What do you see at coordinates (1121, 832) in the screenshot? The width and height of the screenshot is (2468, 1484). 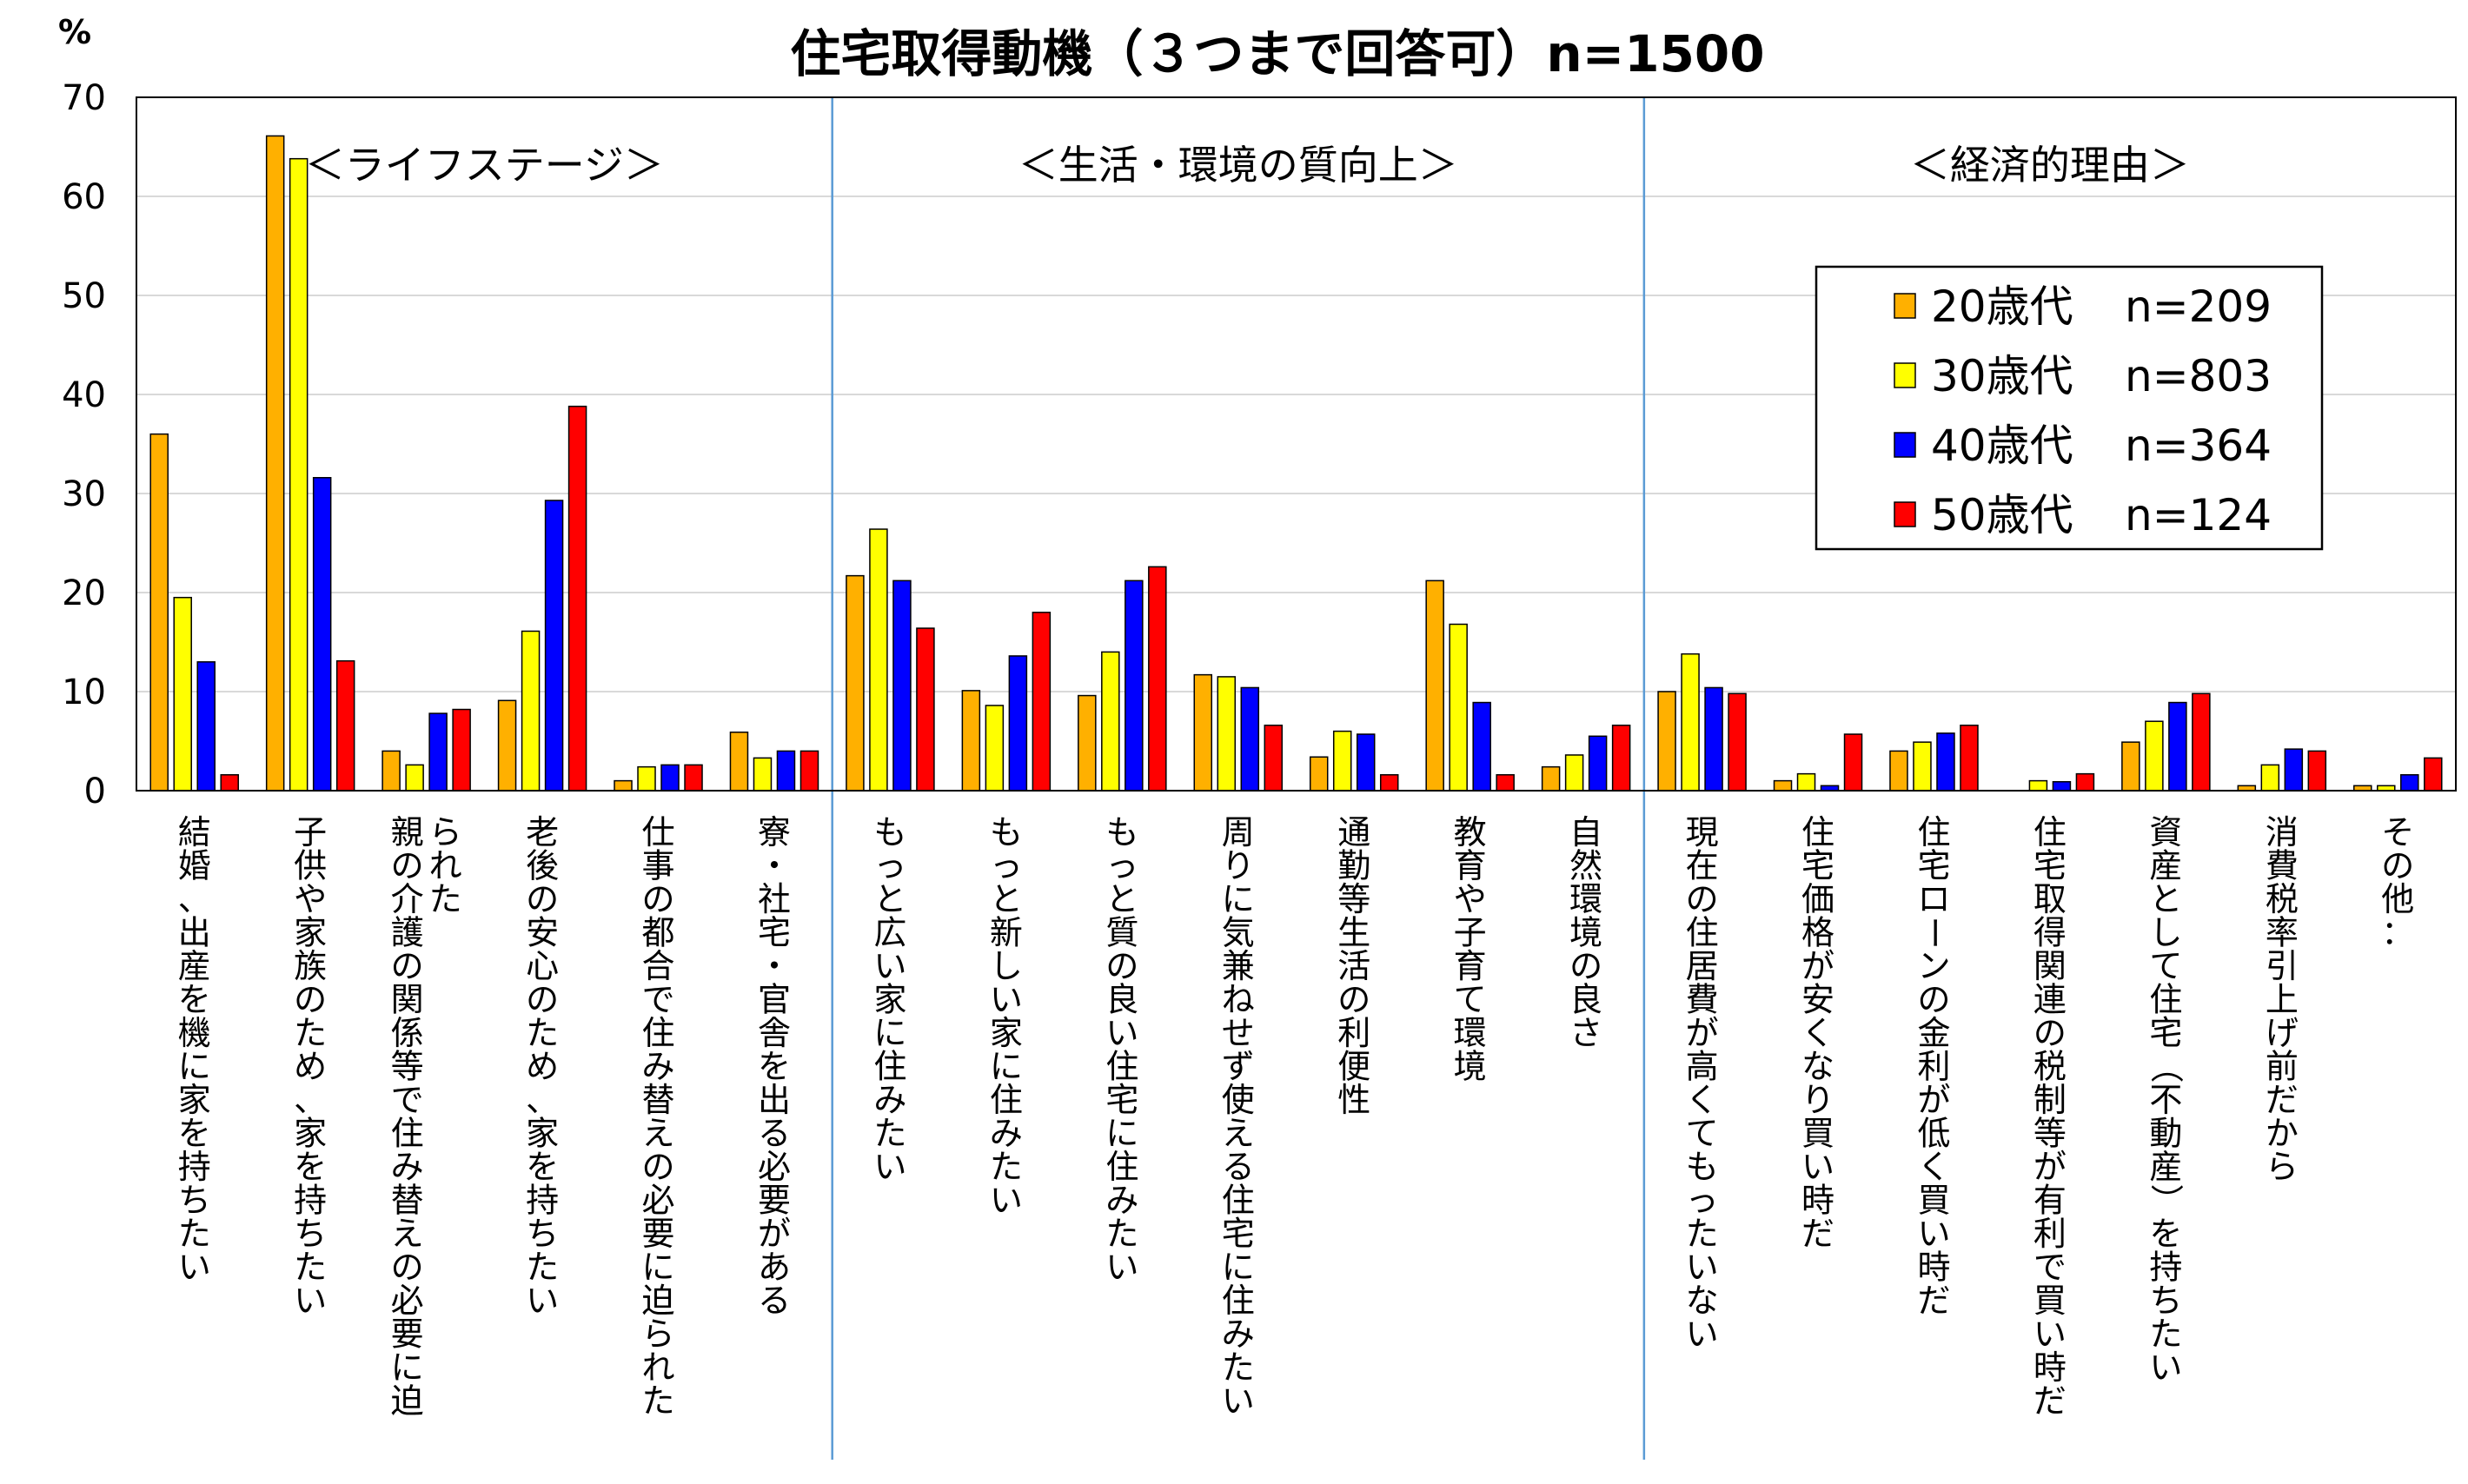 I see `category-label-char: も` at bounding box center [1121, 832].